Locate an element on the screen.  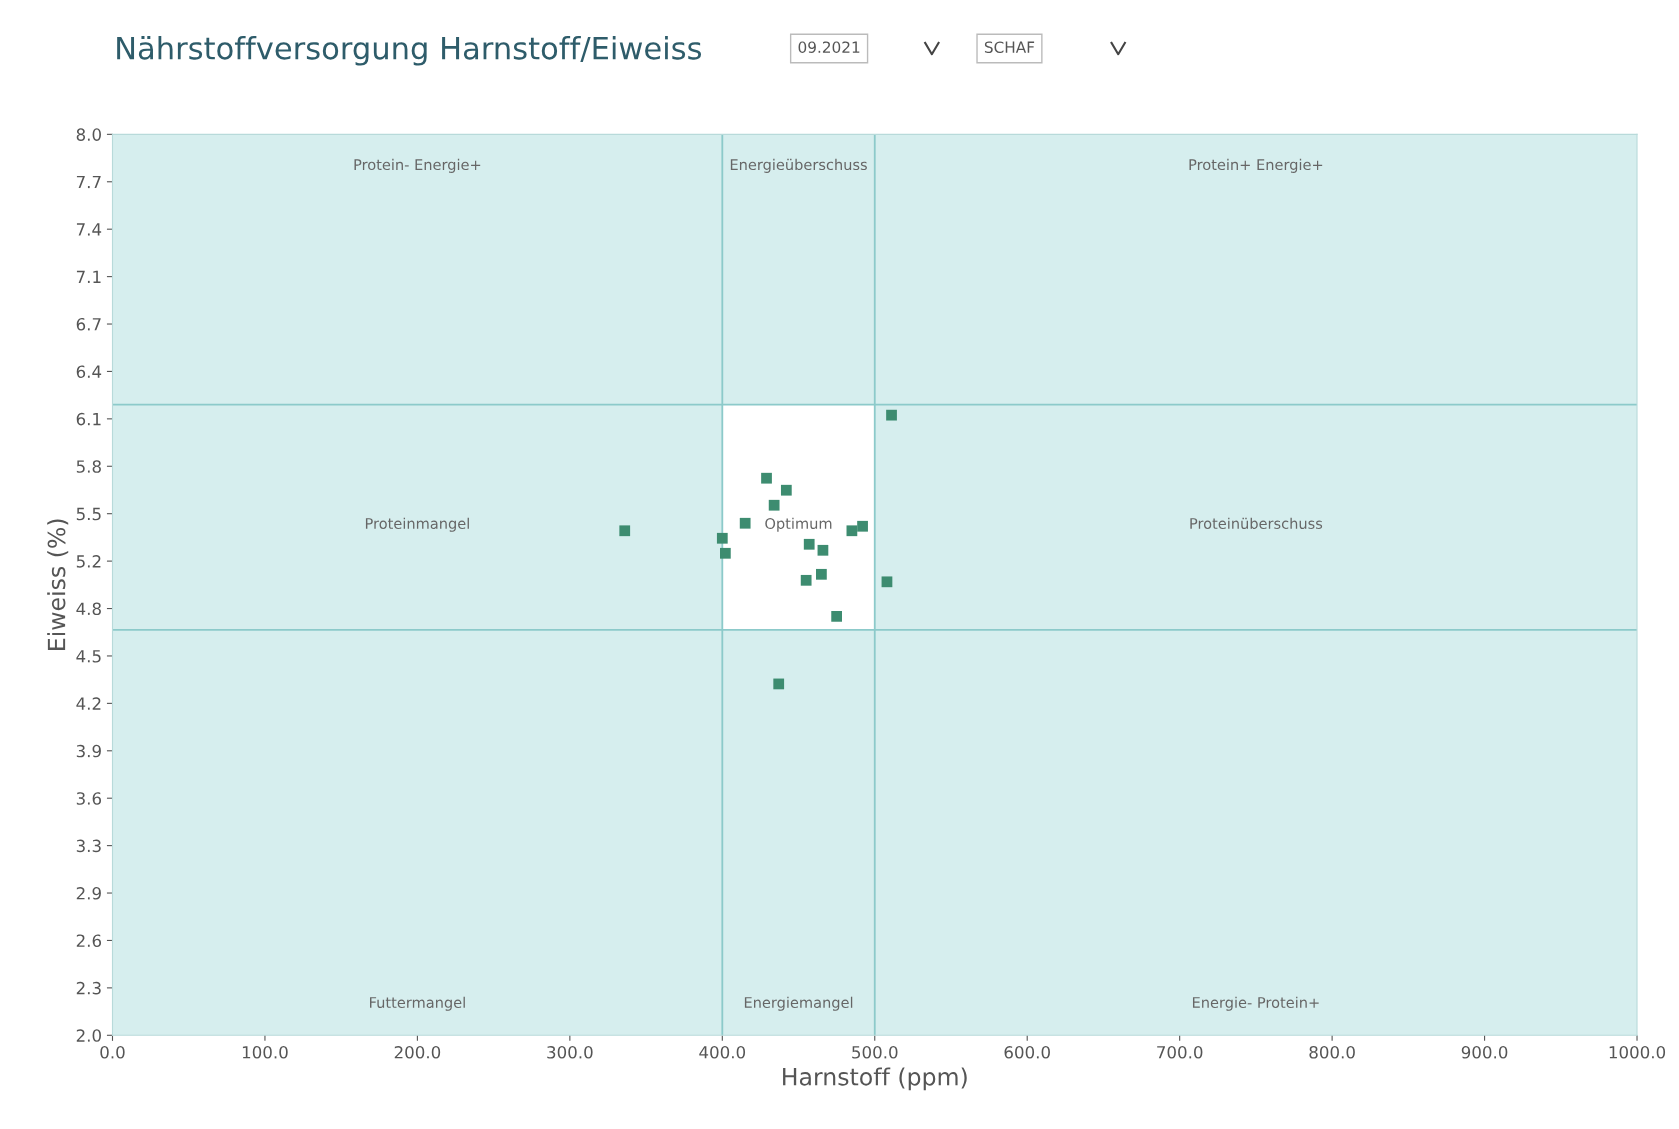
annotation: Proteinmangel is located at coordinates (417, 524).